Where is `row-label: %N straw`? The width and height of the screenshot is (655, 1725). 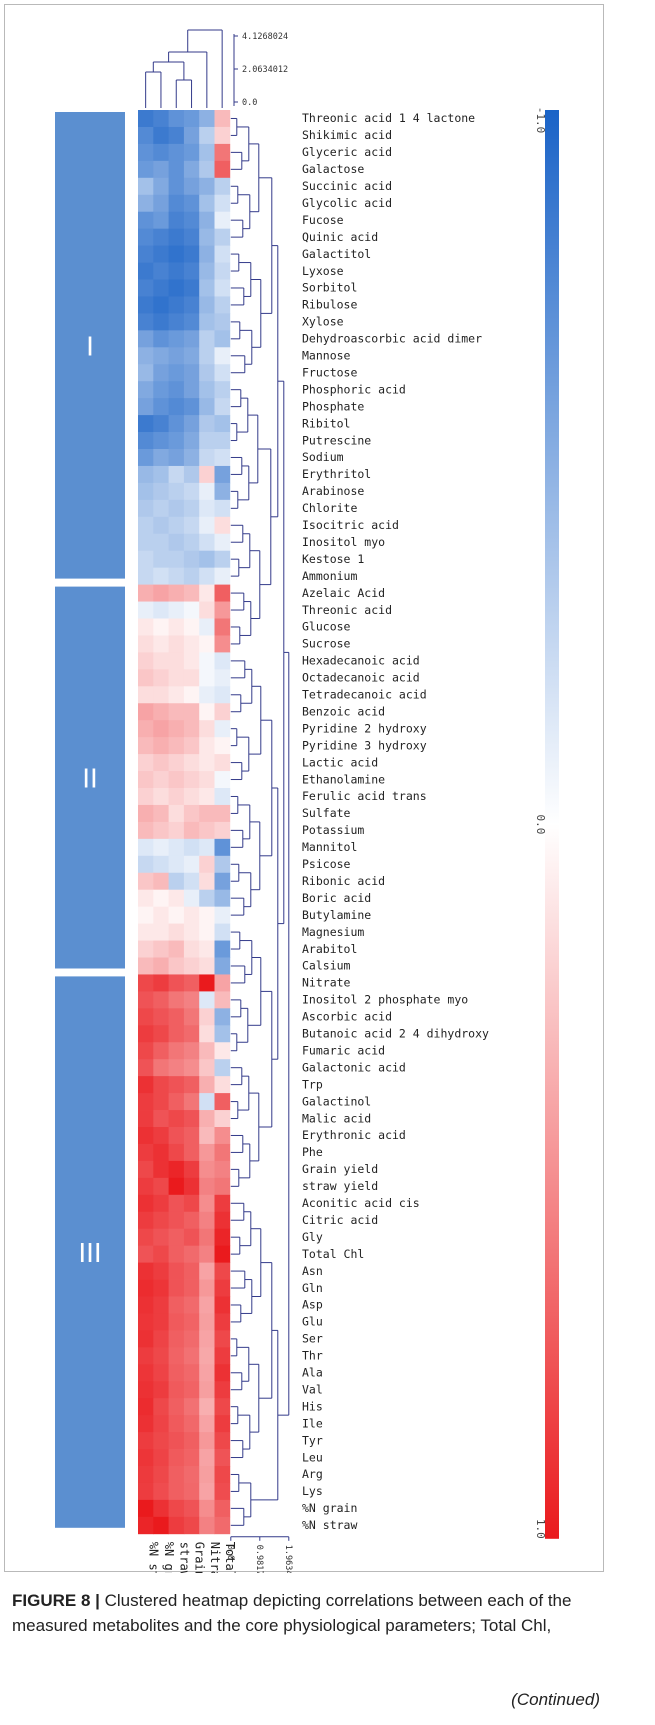 row-label: %N straw is located at coordinates (329, 1525).